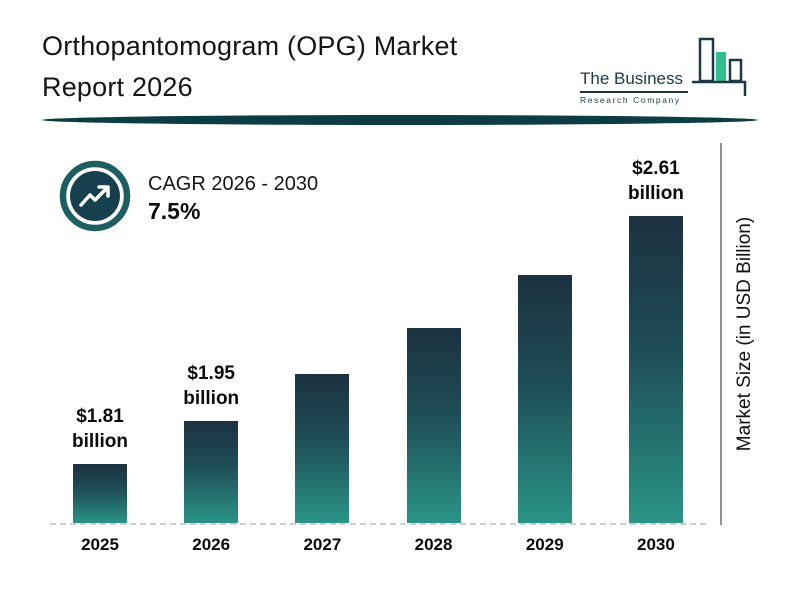 The height and width of the screenshot is (600, 800). I want to click on bar-value-label: $2.61 billion, so click(655, 181).